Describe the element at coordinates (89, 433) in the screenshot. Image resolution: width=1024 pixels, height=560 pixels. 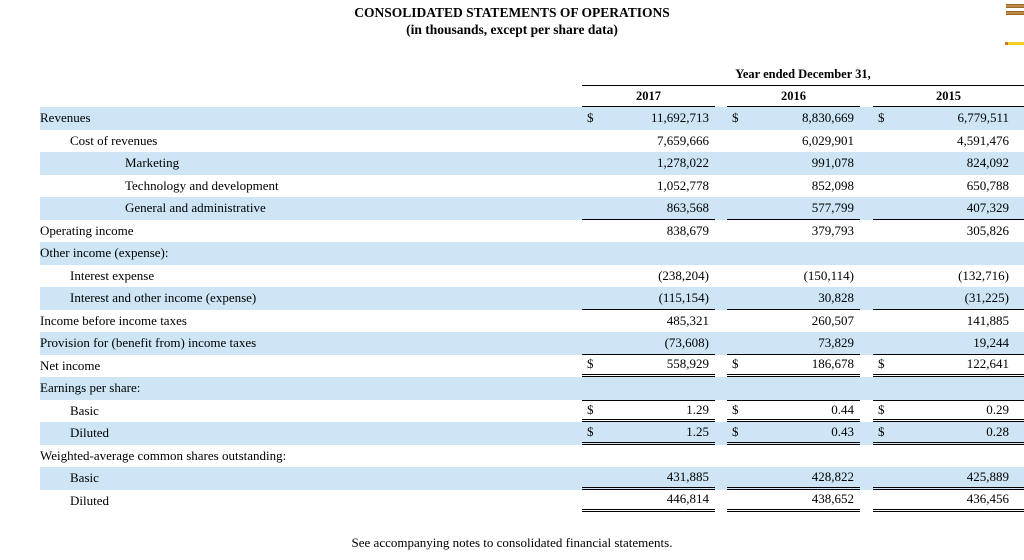
I see `row-label: Diluted` at that location.